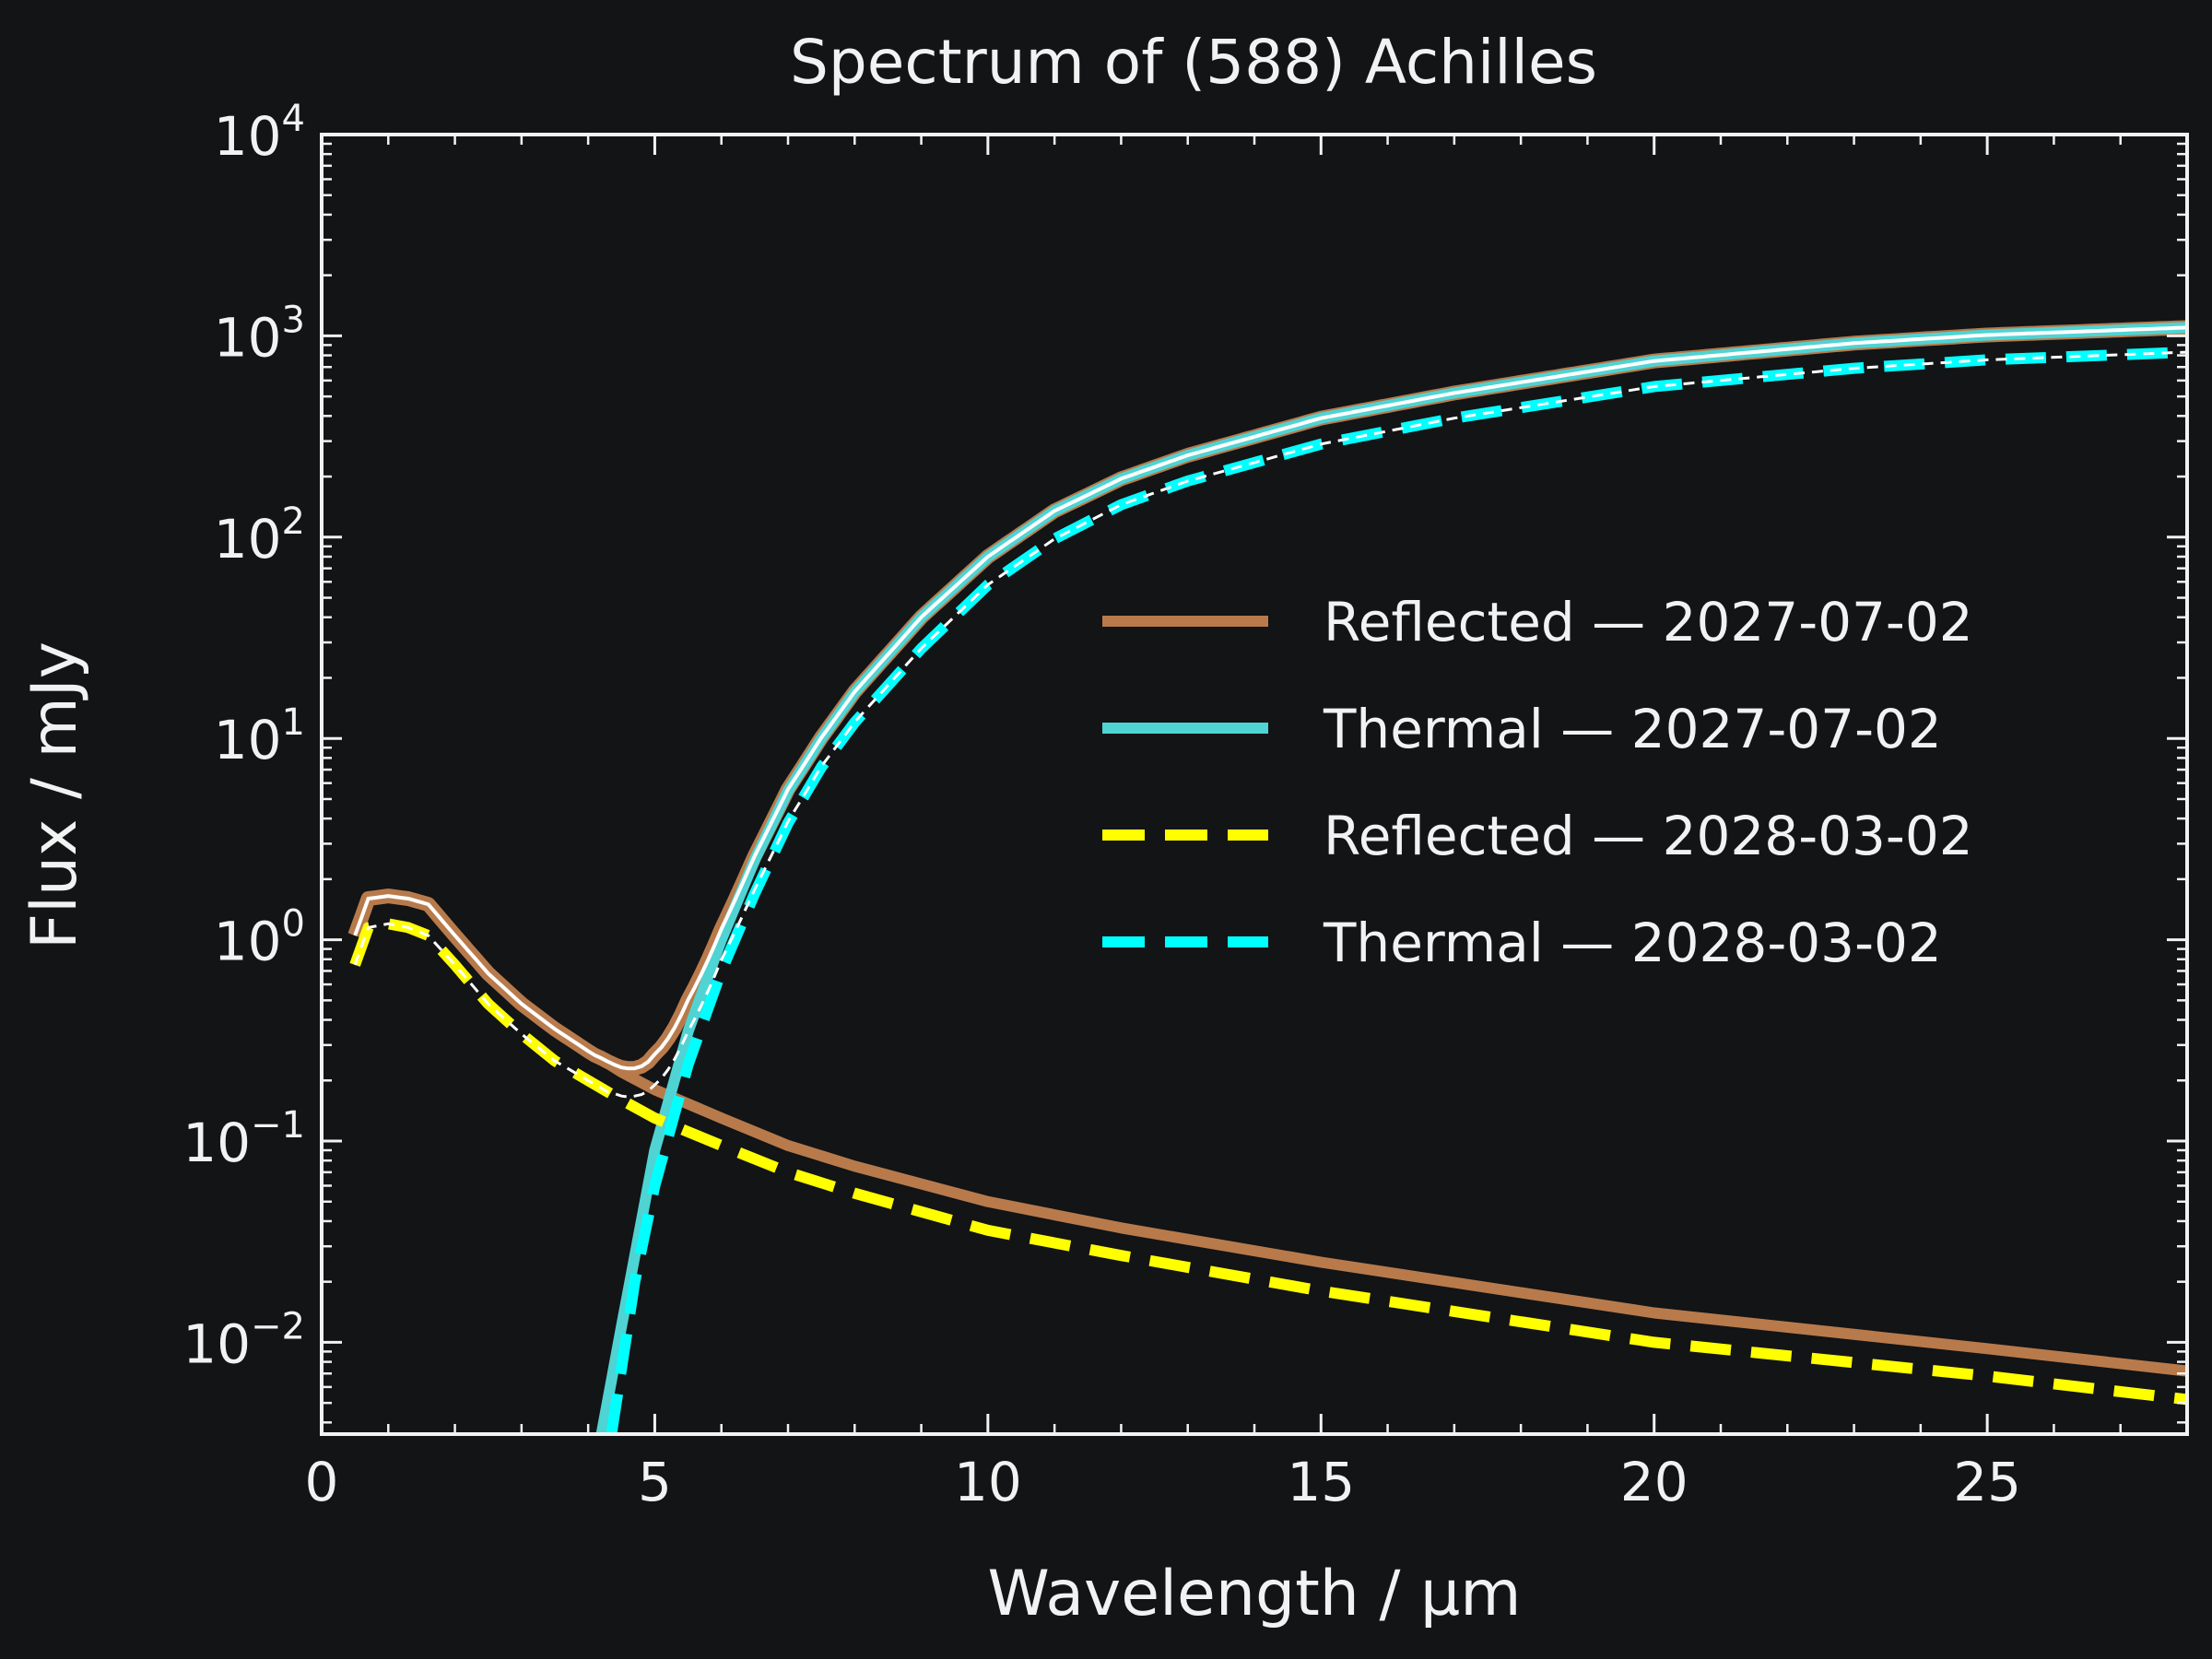 This screenshot has width=2212, height=1659. What do you see at coordinates (1254, 1594) in the screenshot?
I see `x-axis-label: Wavelength / µm` at bounding box center [1254, 1594].